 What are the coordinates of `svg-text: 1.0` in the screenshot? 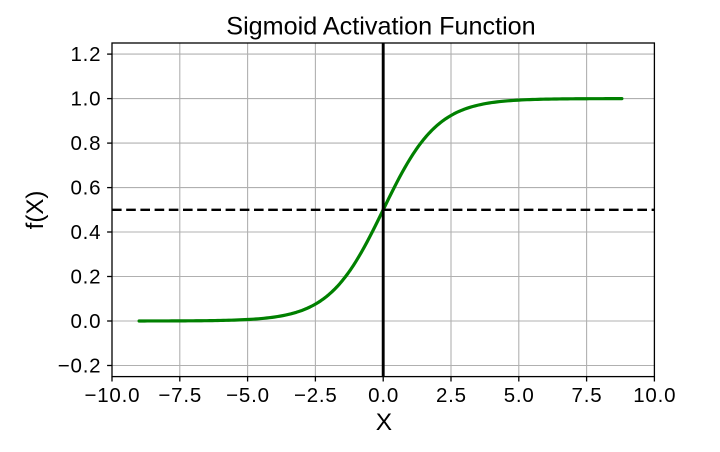 It's located at (85, 99).